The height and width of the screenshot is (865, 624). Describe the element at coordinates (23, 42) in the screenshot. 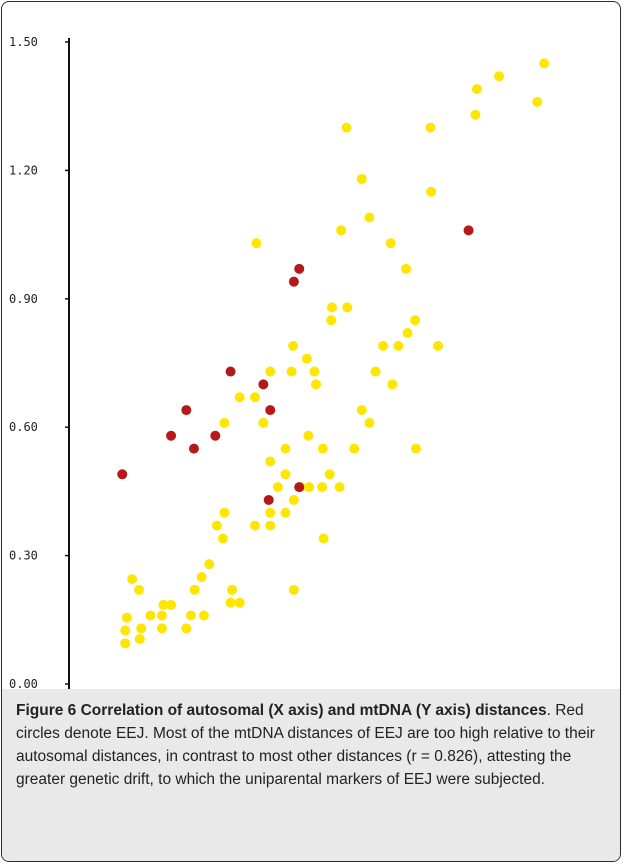

I see `y-tick-label: 1.50` at that location.